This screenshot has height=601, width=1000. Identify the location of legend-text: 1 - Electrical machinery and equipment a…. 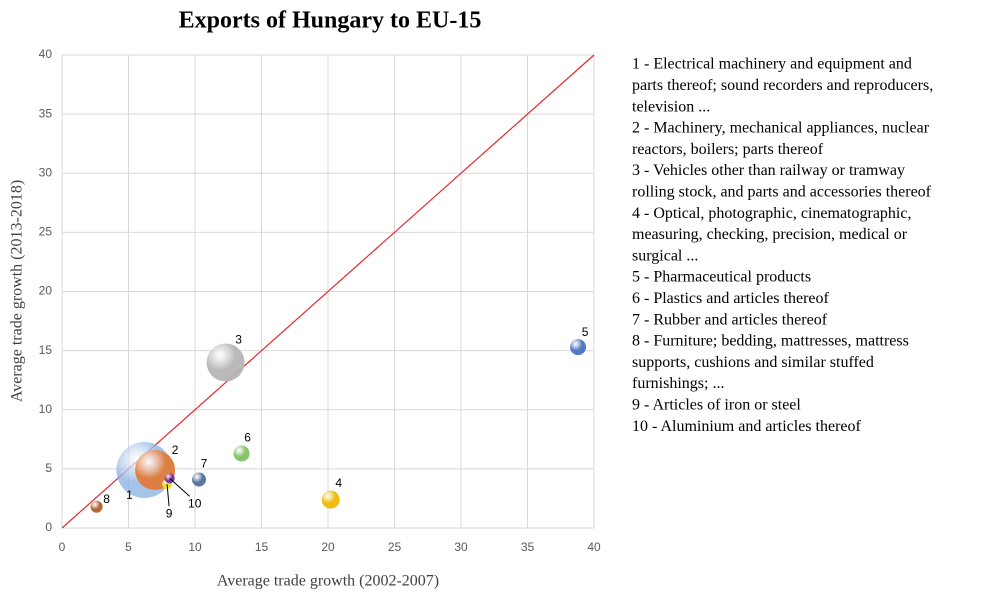
(772, 64).